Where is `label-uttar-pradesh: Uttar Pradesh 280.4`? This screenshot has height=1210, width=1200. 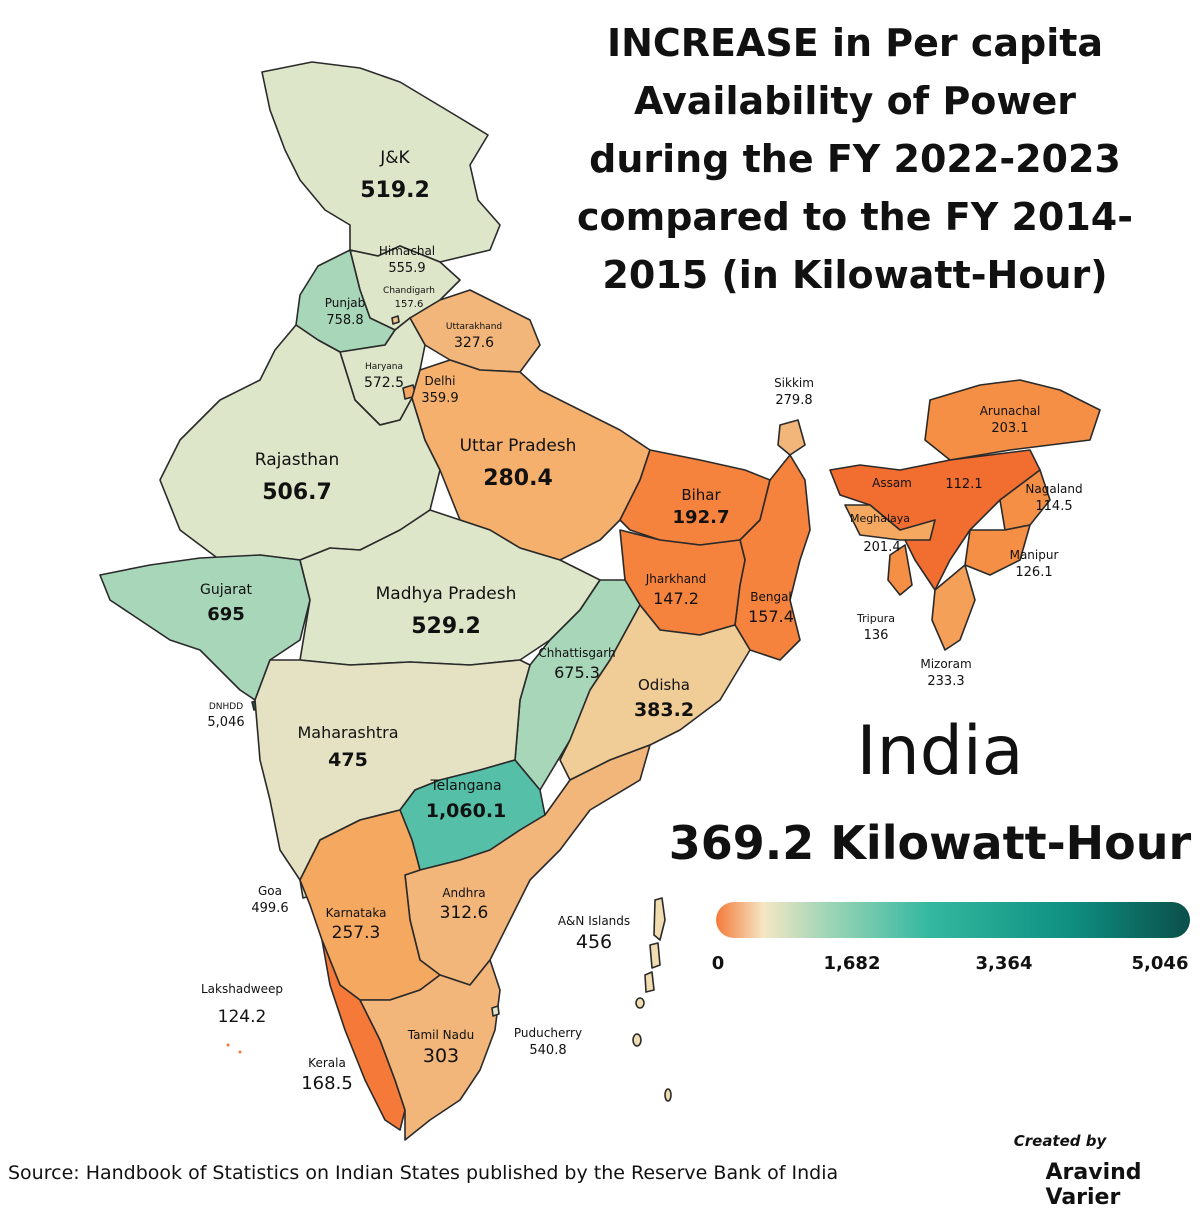 label-uttar-pradesh: Uttar Pradesh 280.4 is located at coordinates (518, 464).